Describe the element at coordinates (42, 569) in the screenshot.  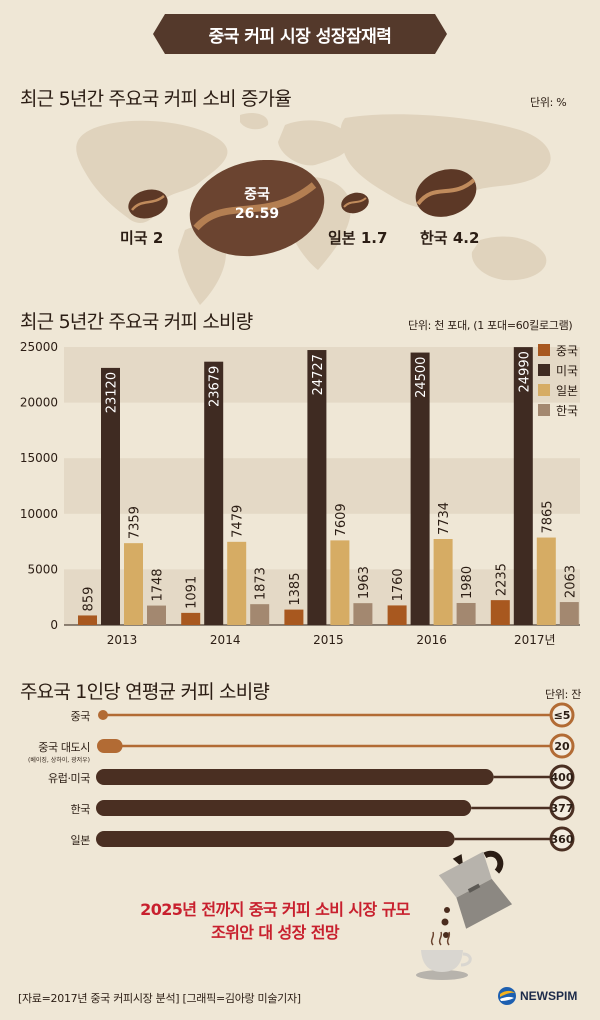
I see `y-tick-label: 5000` at that location.